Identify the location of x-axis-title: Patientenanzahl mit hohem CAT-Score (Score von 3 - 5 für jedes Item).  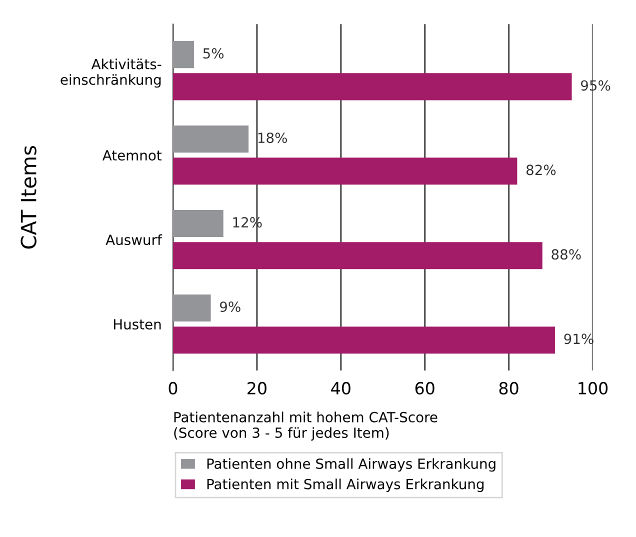
(306, 426).